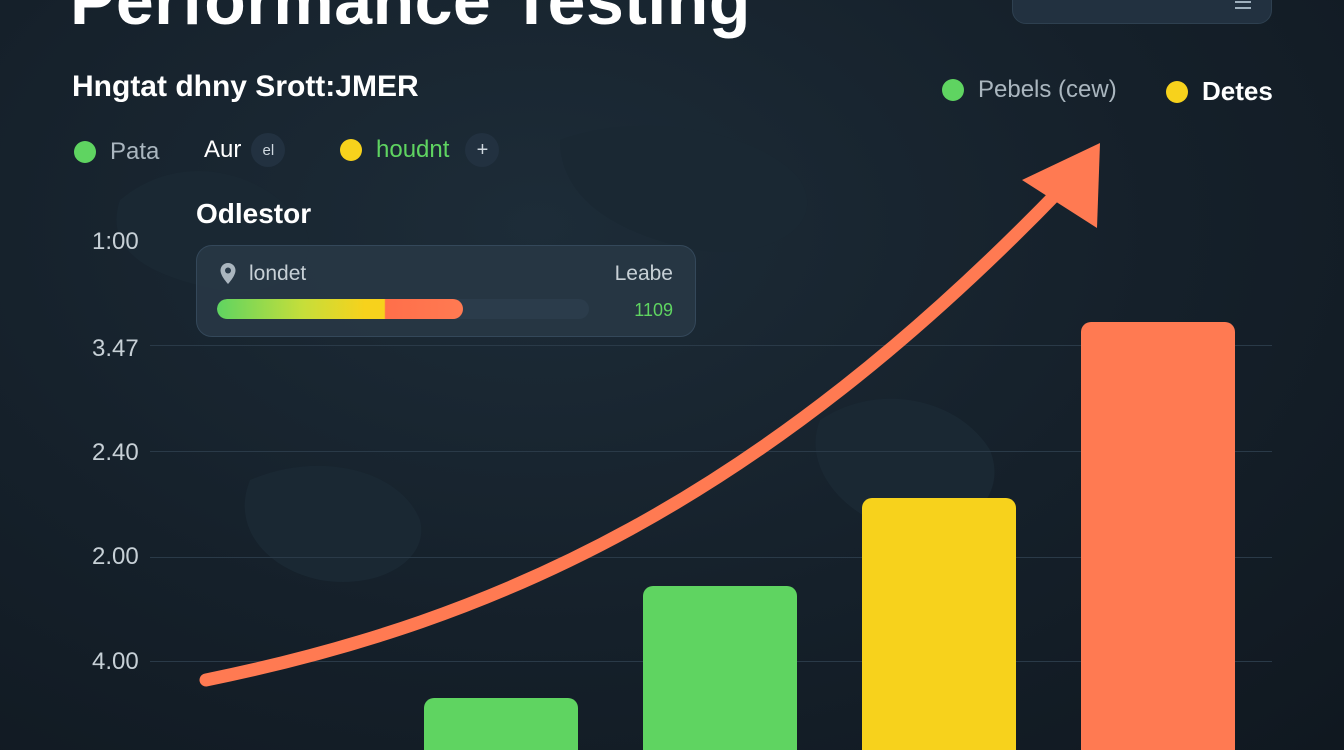  I want to click on filter-dot-yellow, so click(351, 150).